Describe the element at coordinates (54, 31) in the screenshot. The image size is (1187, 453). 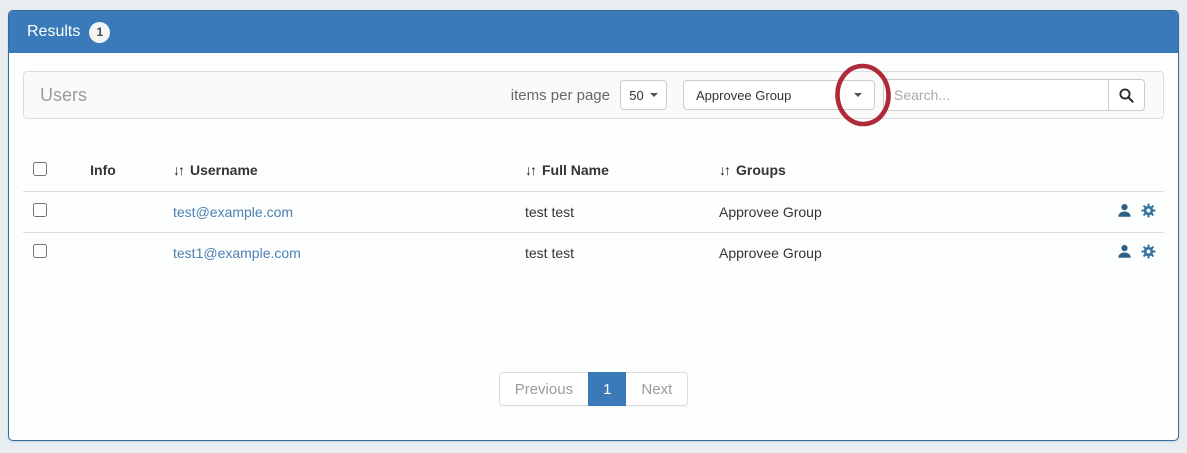
I see `results-title: Results` at that location.